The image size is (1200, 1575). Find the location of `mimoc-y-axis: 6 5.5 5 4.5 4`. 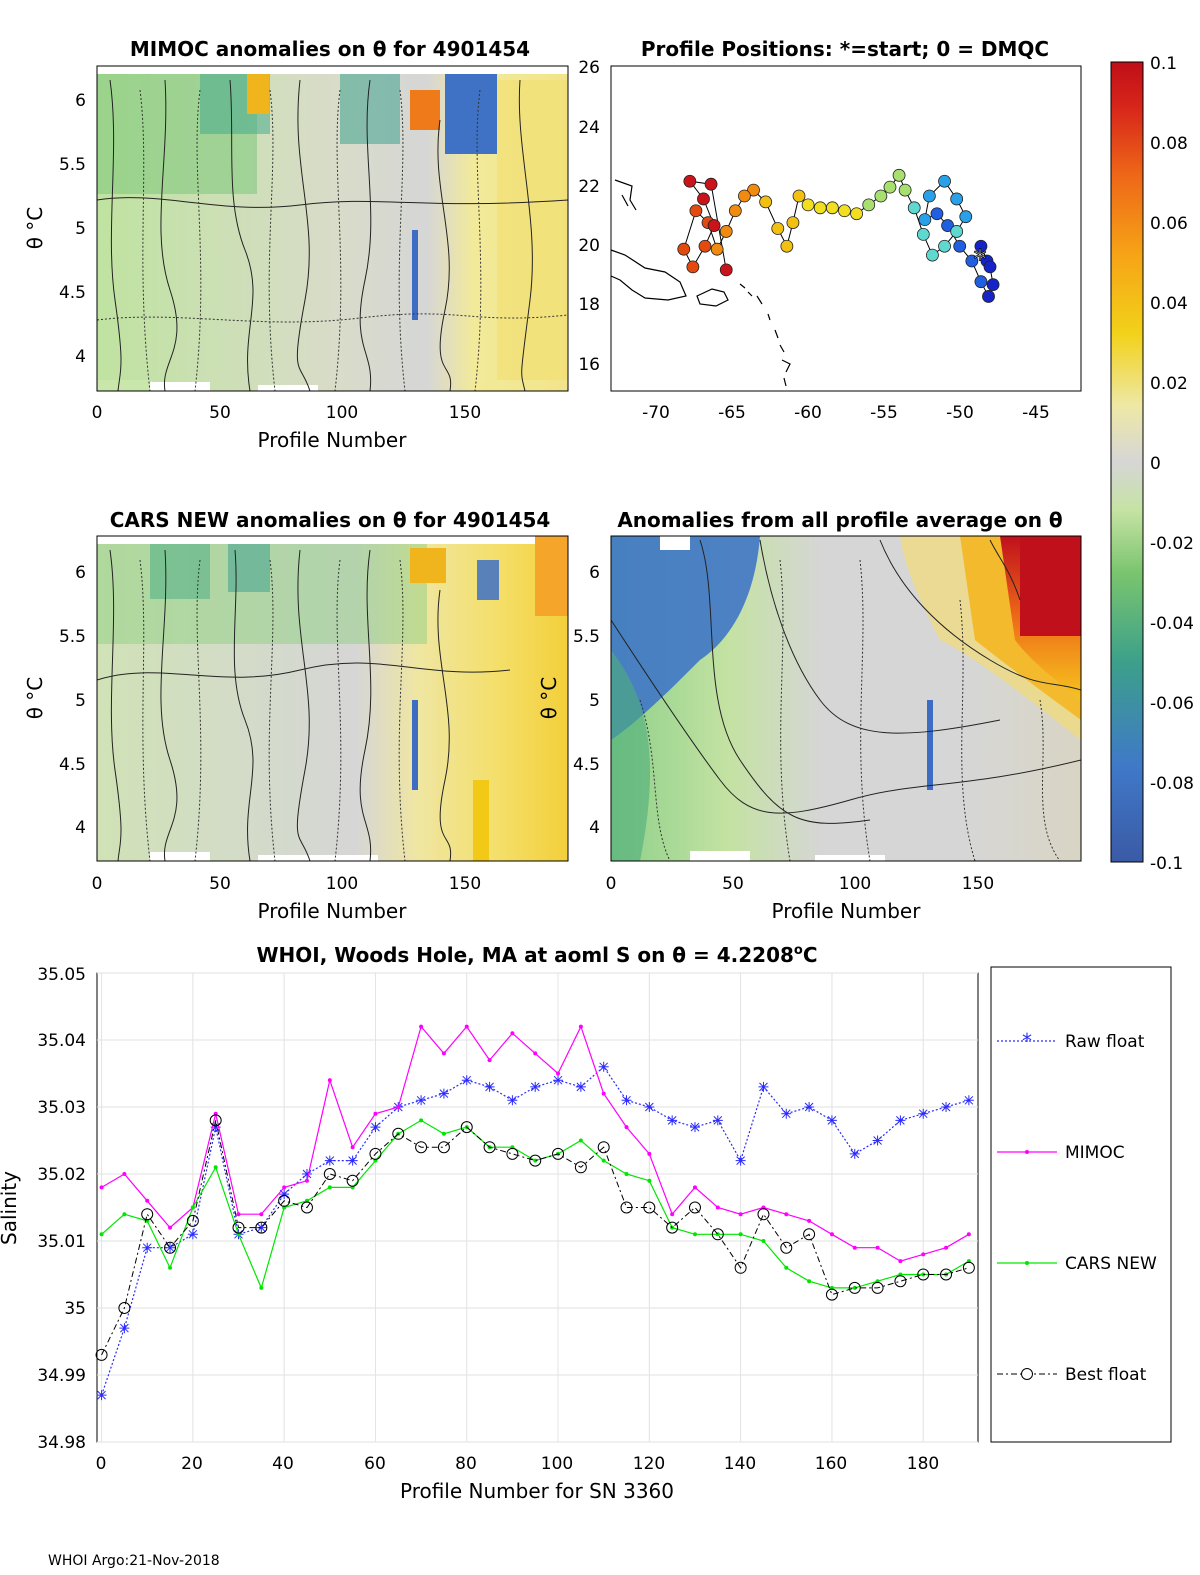

mimoc-y-axis: 6 5.5 5 4.5 4 is located at coordinates (72, 229).